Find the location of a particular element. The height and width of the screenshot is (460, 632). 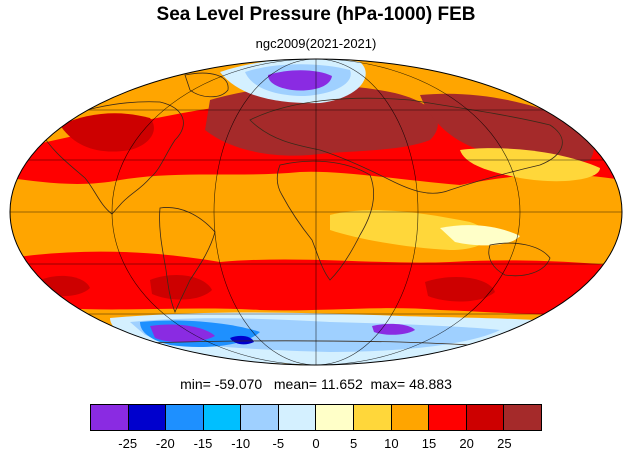

eurasia-coast is located at coordinates (406, 145).